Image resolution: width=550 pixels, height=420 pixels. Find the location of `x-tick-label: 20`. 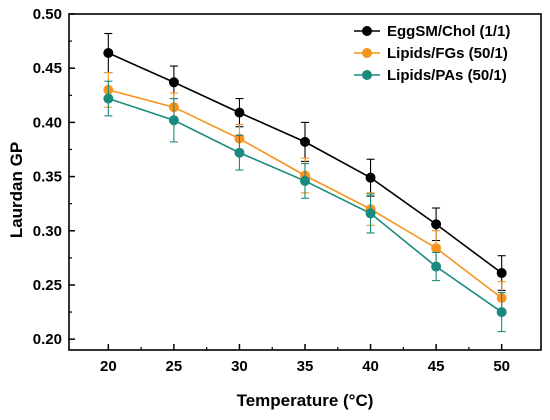

x-tick-label: 20 is located at coordinates (108, 366).